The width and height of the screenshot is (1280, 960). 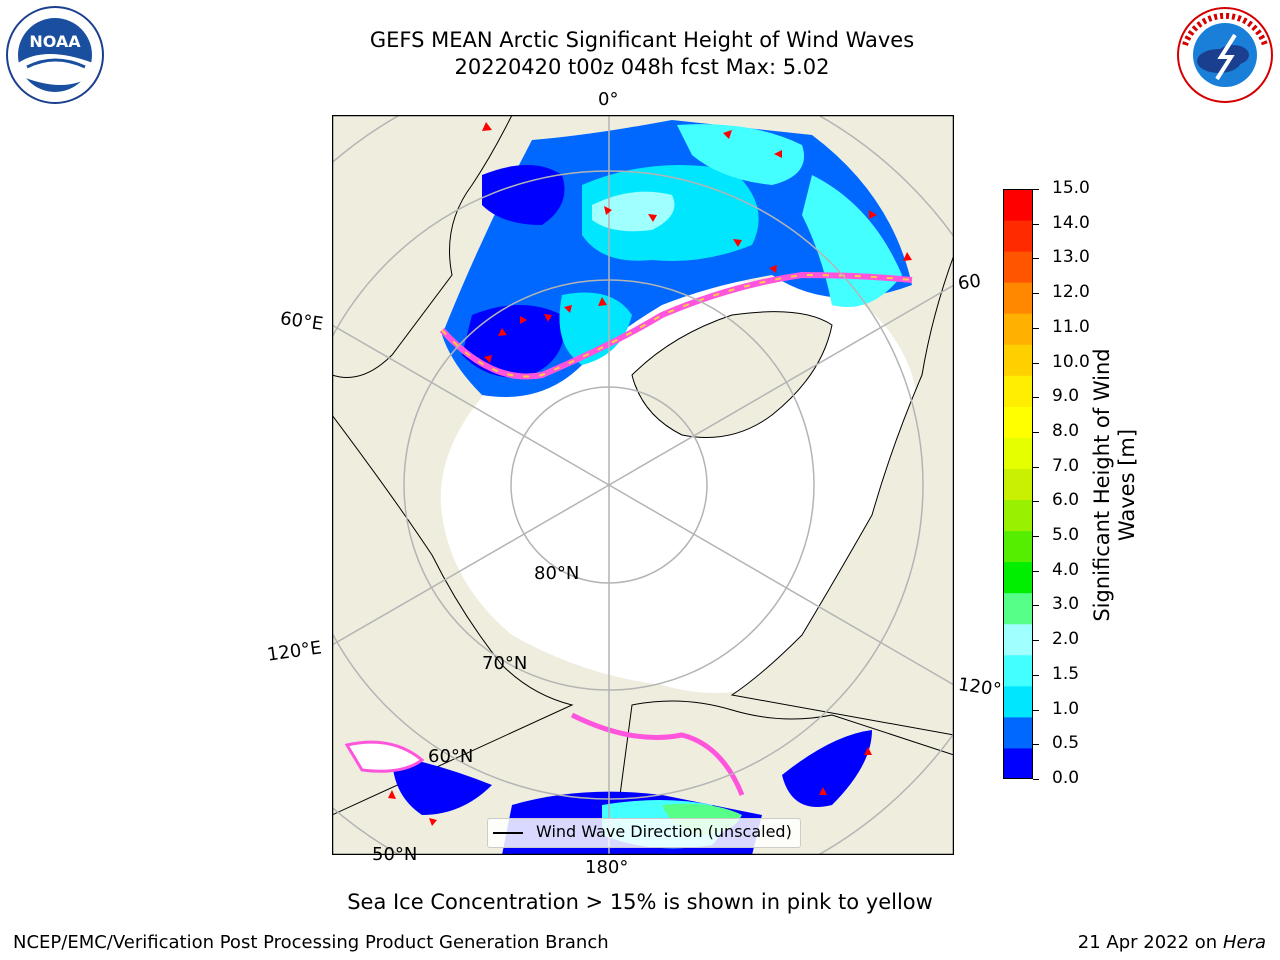 I want to click on colorbar-tick-label: 2.0, so click(x=1066, y=639).